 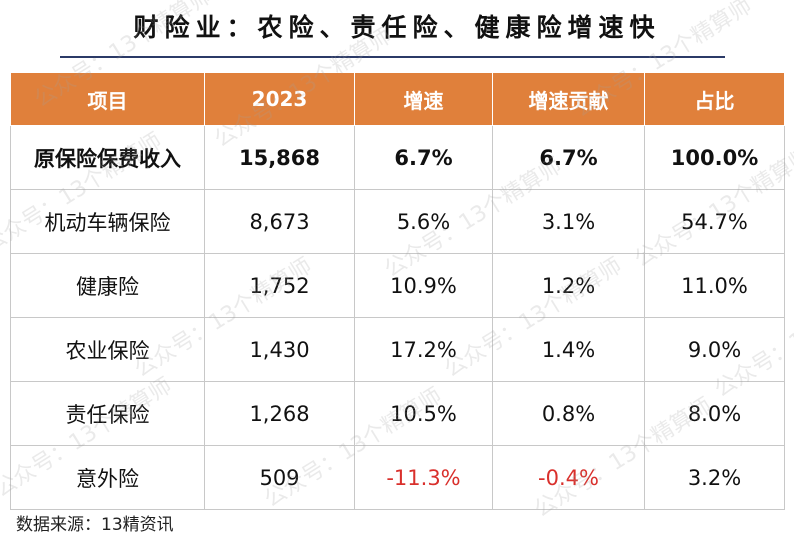 I want to click on table-row: 意外险 509 -11.3% -0.4% 3.2%, so click(x=397, y=477).